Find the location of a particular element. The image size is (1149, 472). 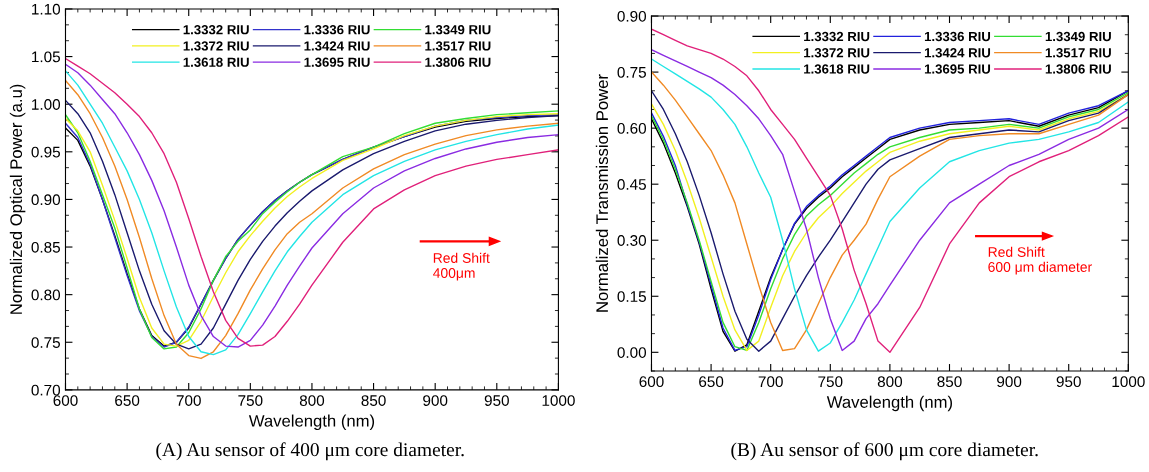

y-tick-label: 1.05 is located at coordinates (46, 57).